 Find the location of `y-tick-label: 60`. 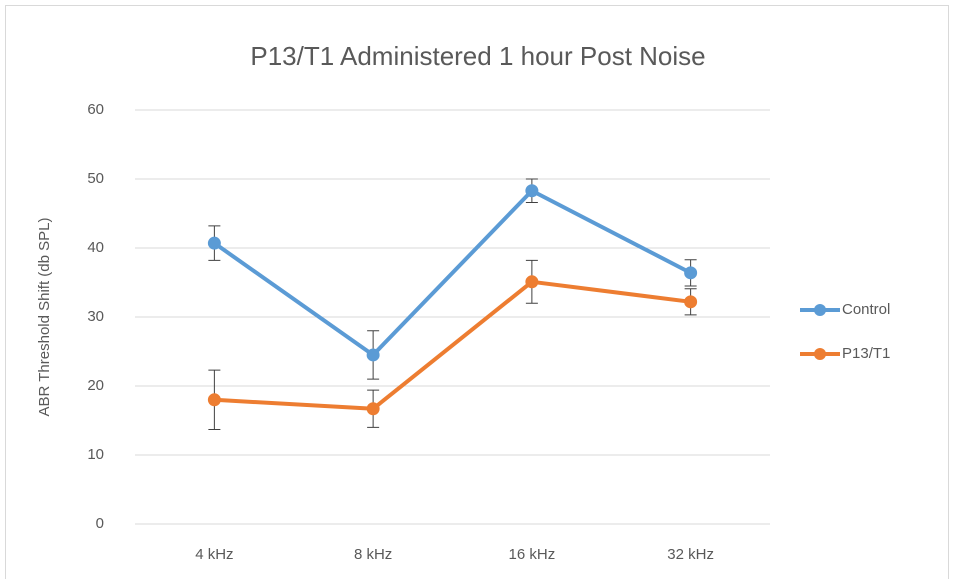

y-tick-label: 60 is located at coordinates (95, 109).